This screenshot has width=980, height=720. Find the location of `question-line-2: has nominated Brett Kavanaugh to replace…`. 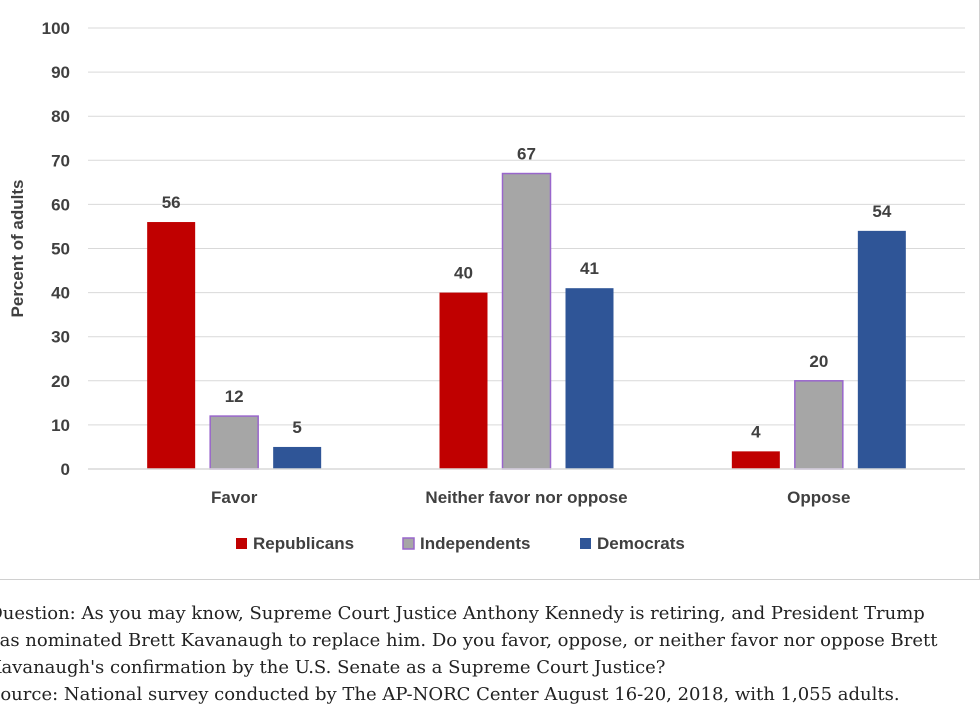

question-line-2: has nominated Brett Kavanaugh to replace… is located at coordinates (469, 640).